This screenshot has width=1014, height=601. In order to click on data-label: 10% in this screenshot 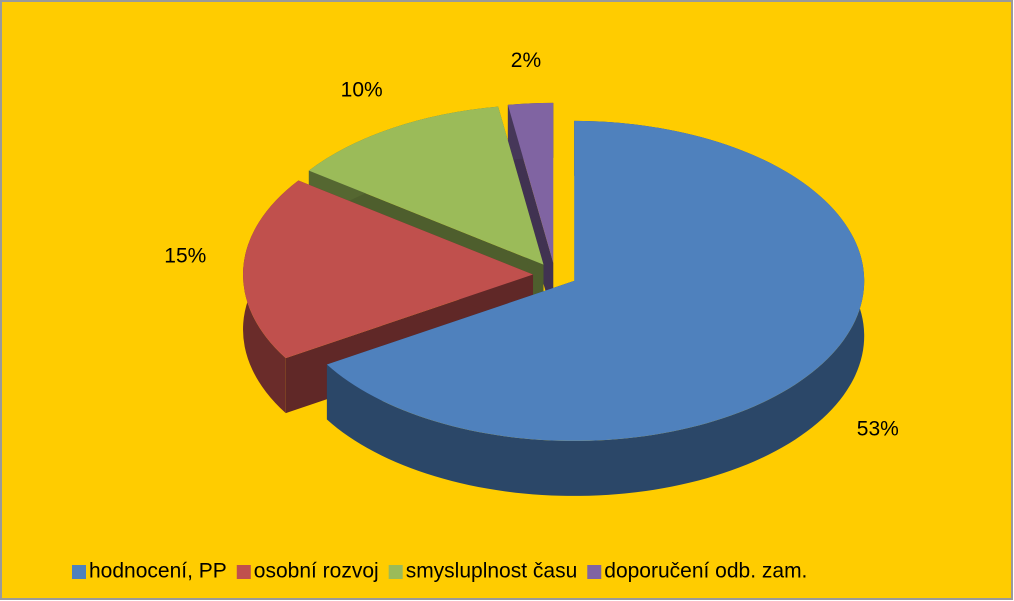, I will do `click(362, 89)`.